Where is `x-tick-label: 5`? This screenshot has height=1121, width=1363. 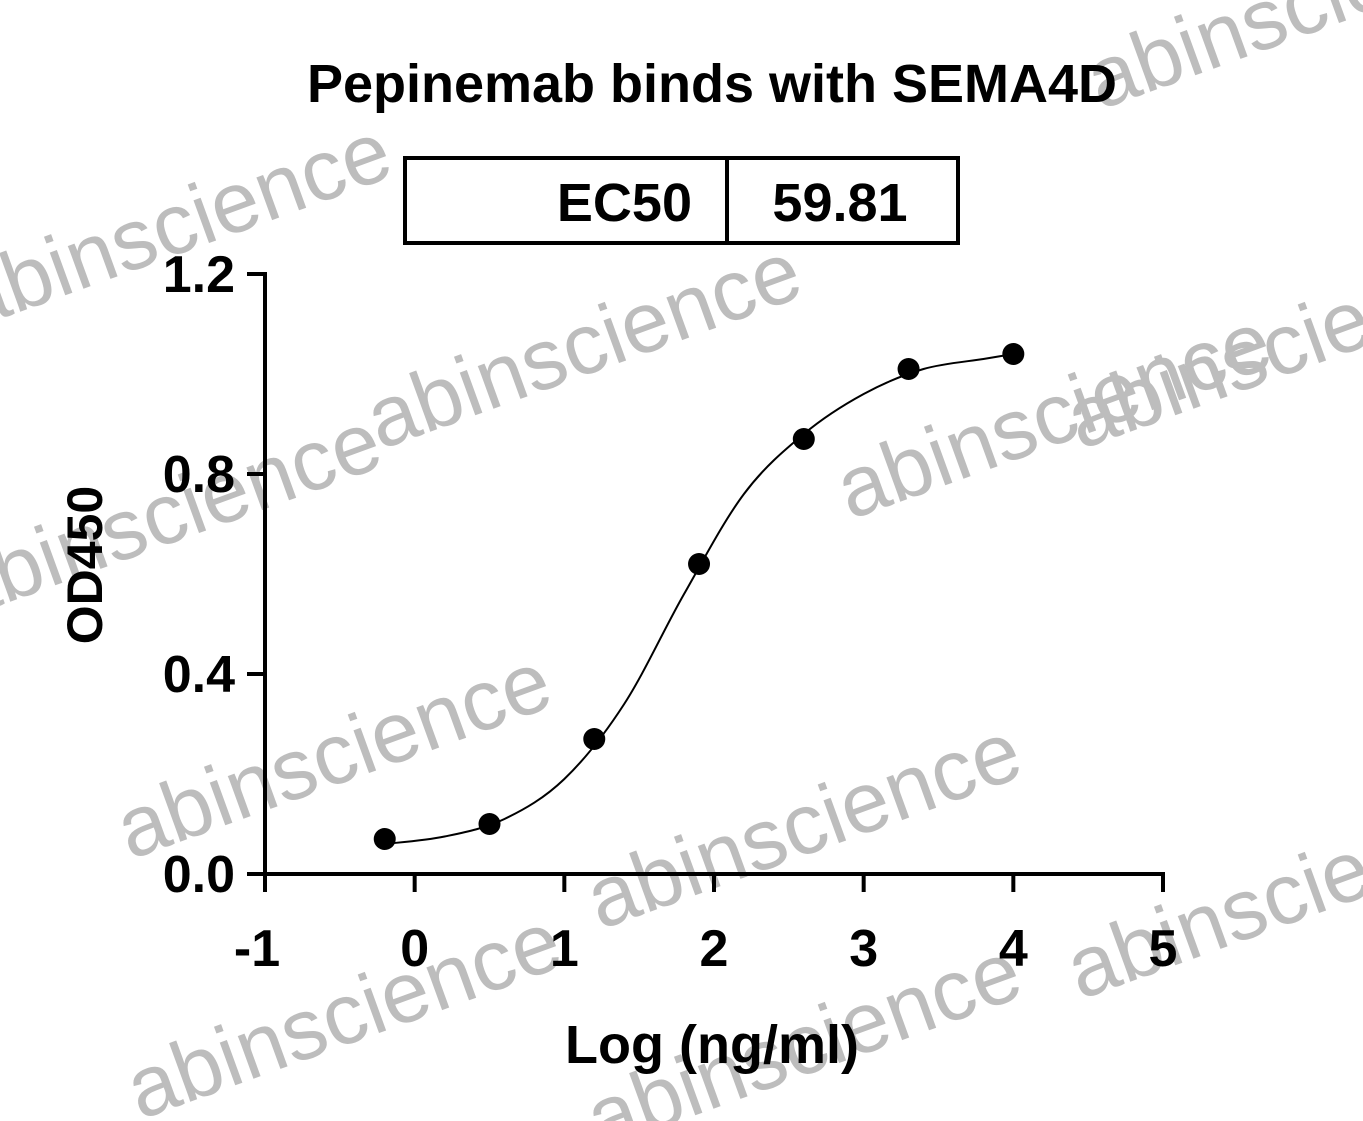
x-tick-label: 5 is located at coordinates (1163, 949).